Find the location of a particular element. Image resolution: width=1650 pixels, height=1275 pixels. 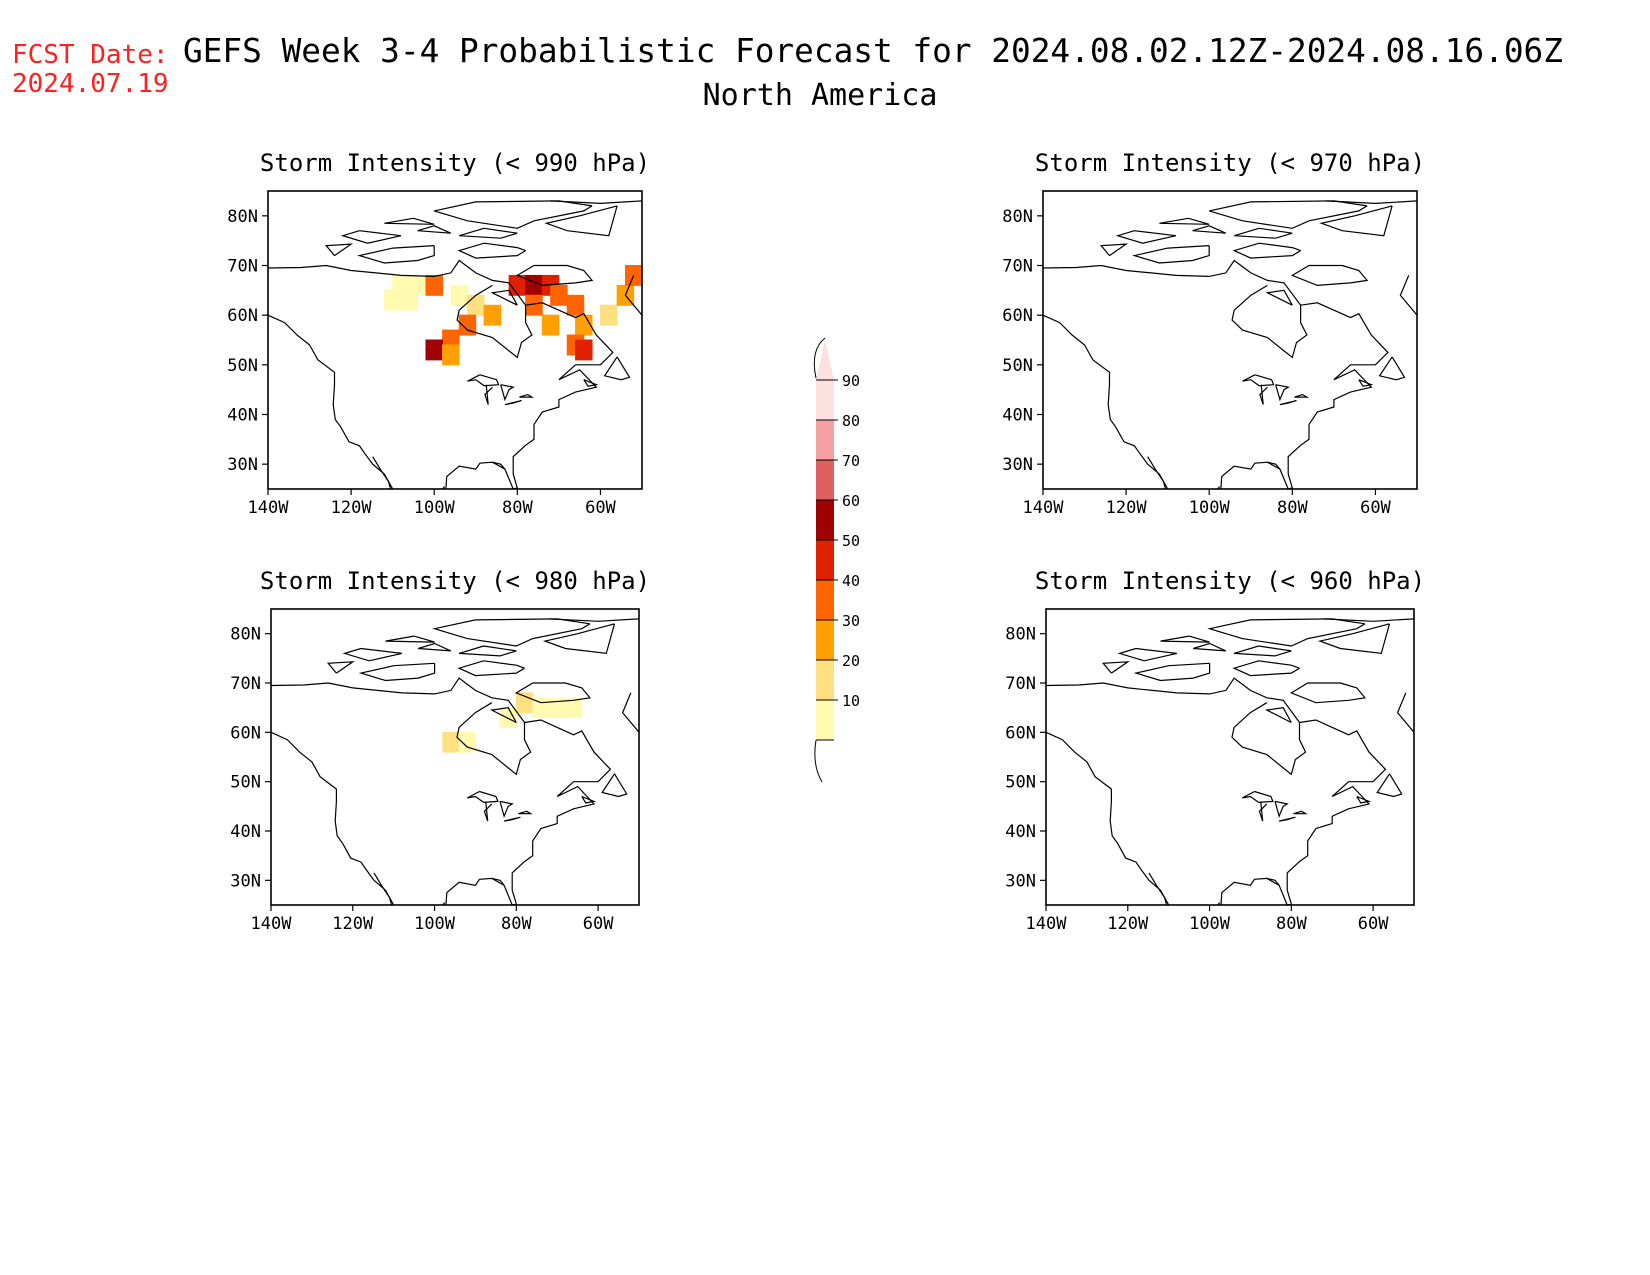

fcst-date-label: FCST Date: is located at coordinates (90, 55).